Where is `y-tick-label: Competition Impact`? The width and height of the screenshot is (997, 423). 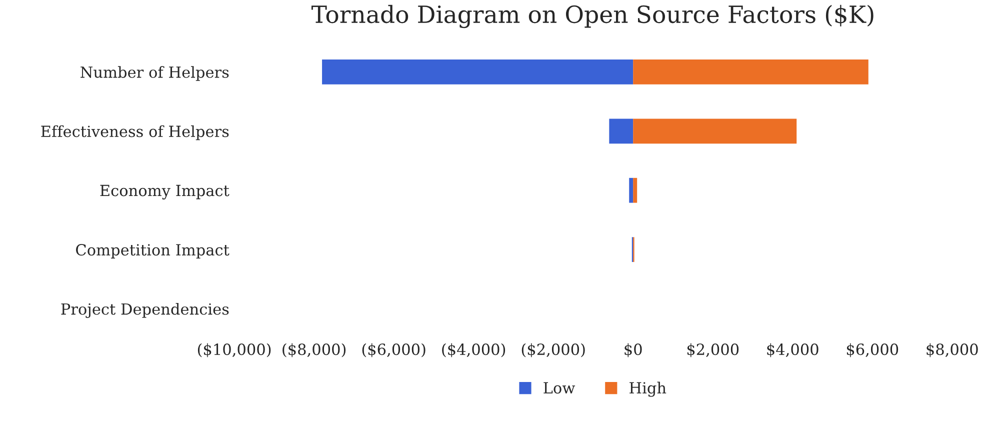
y-tick-label: Competition Impact is located at coordinates (153, 251).